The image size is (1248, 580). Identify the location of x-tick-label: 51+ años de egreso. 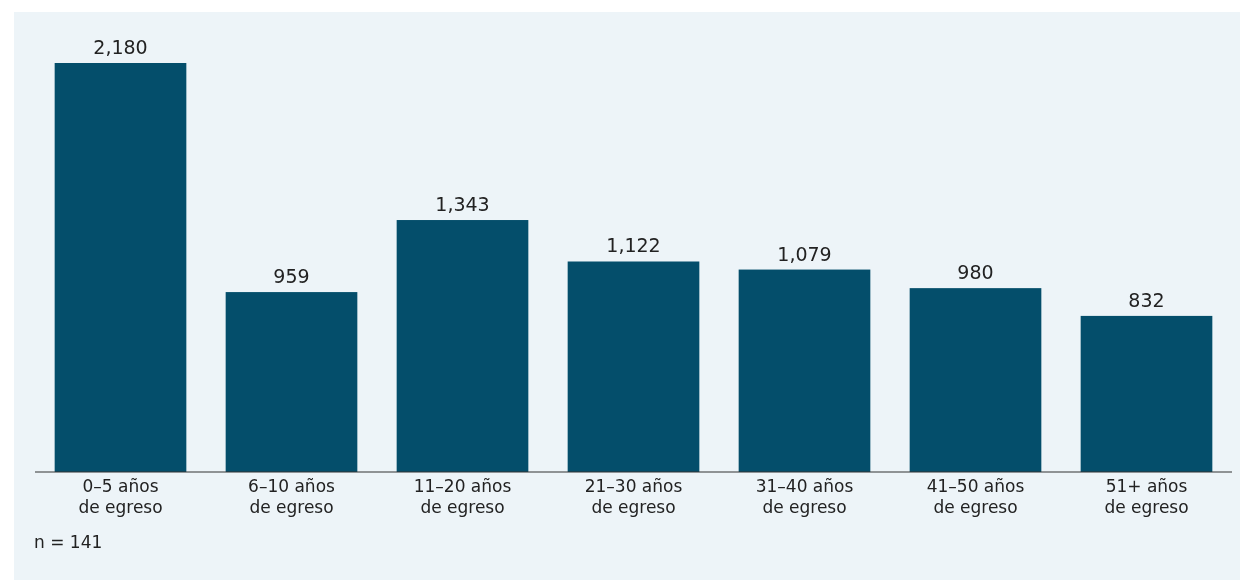
(1146, 496).